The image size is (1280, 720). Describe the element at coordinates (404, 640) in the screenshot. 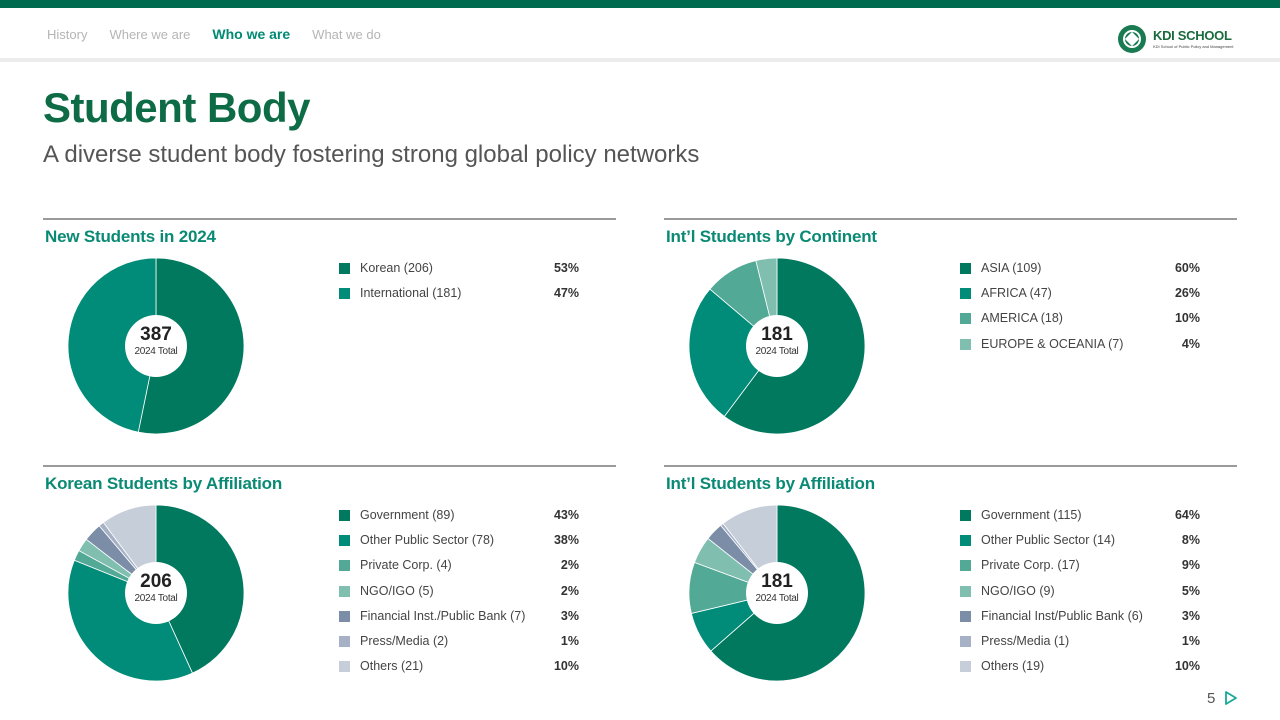

I see `legend-label: Press/Media (2)` at that location.